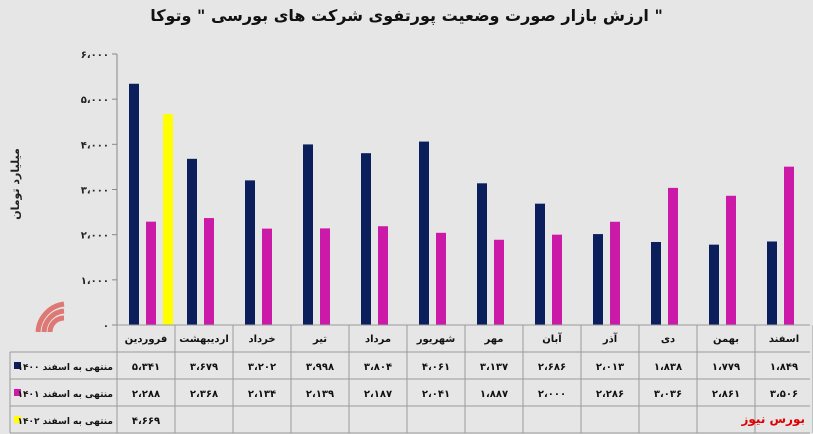 The width and height of the screenshot is (813, 434). Describe the element at coordinates (262, 367) in the screenshot. I see `data-label: ۳،۲۰۲` at that location.